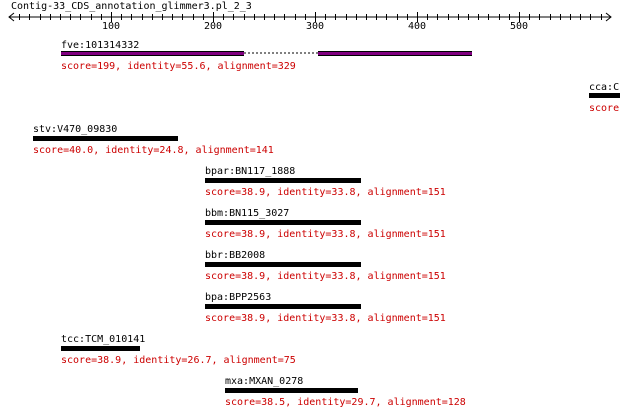  What do you see at coordinates (153, 150) in the screenshot?
I see `hit-stats: score=40.0, identity=24.8, alignment=141` at bounding box center [153, 150].